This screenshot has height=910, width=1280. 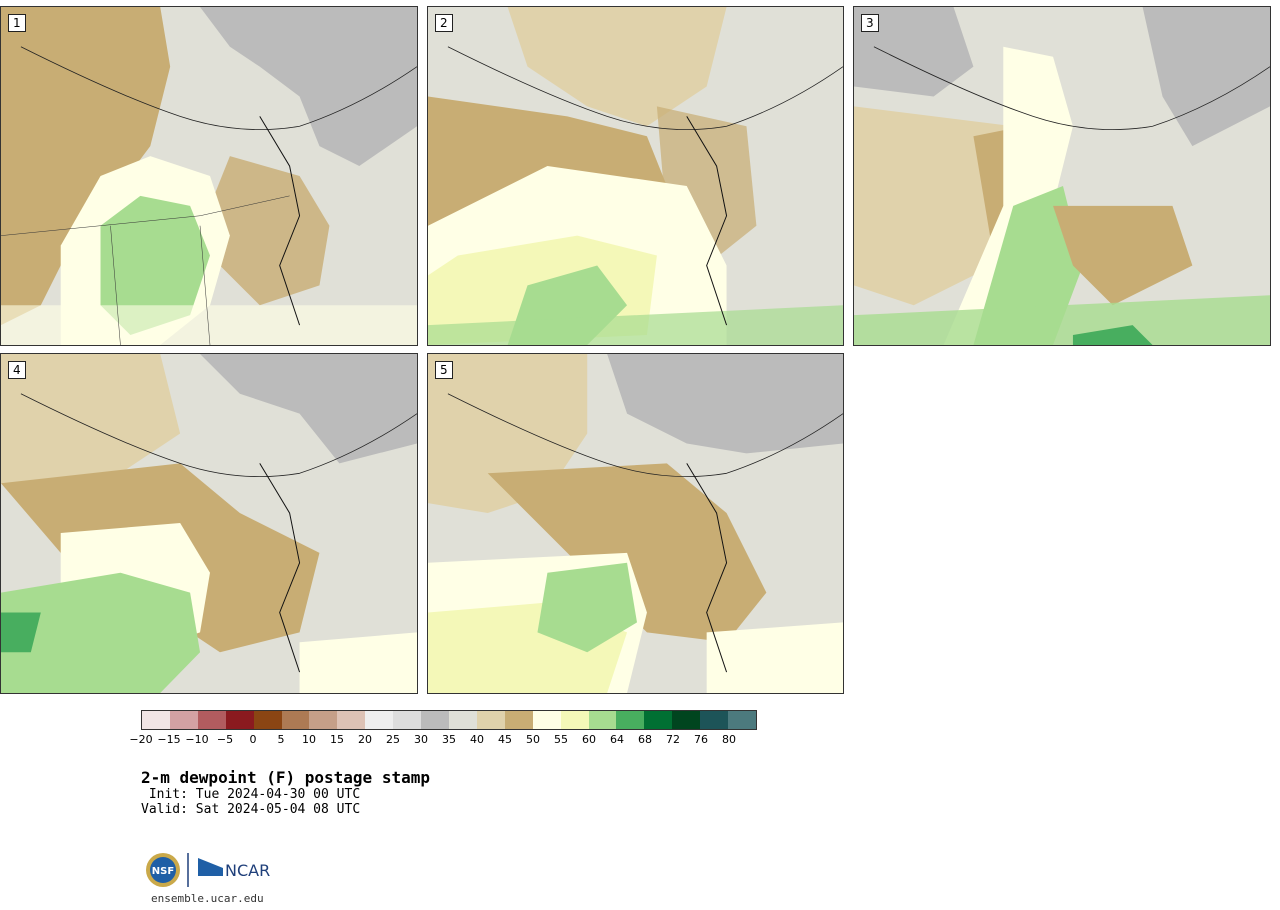 What do you see at coordinates (533, 739) in the screenshot?
I see `colorbar-tick-label: 50` at bounding box center [533, 739].